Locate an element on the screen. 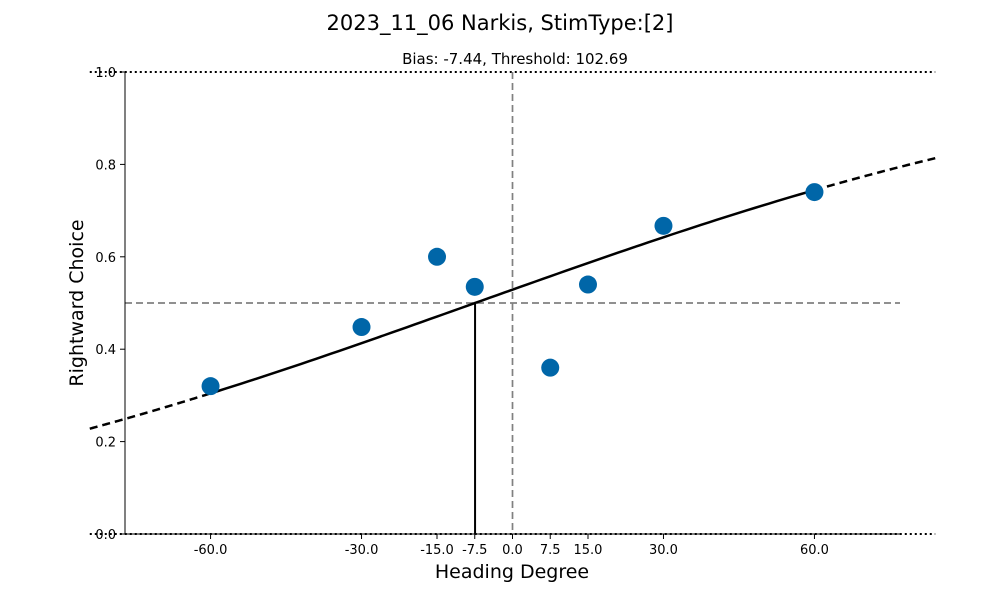  x-axis-label: Heading Degree is located at coordinates (512, 572).